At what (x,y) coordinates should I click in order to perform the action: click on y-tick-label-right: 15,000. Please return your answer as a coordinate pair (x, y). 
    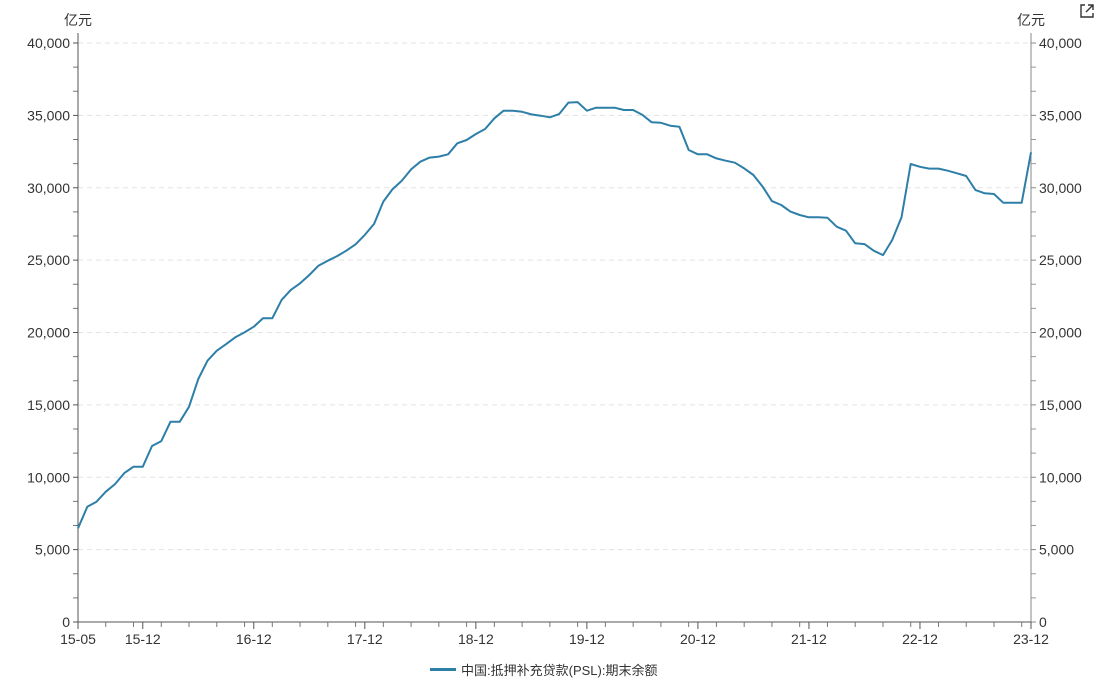
    Looking at the image, I should click on (1060, 405).